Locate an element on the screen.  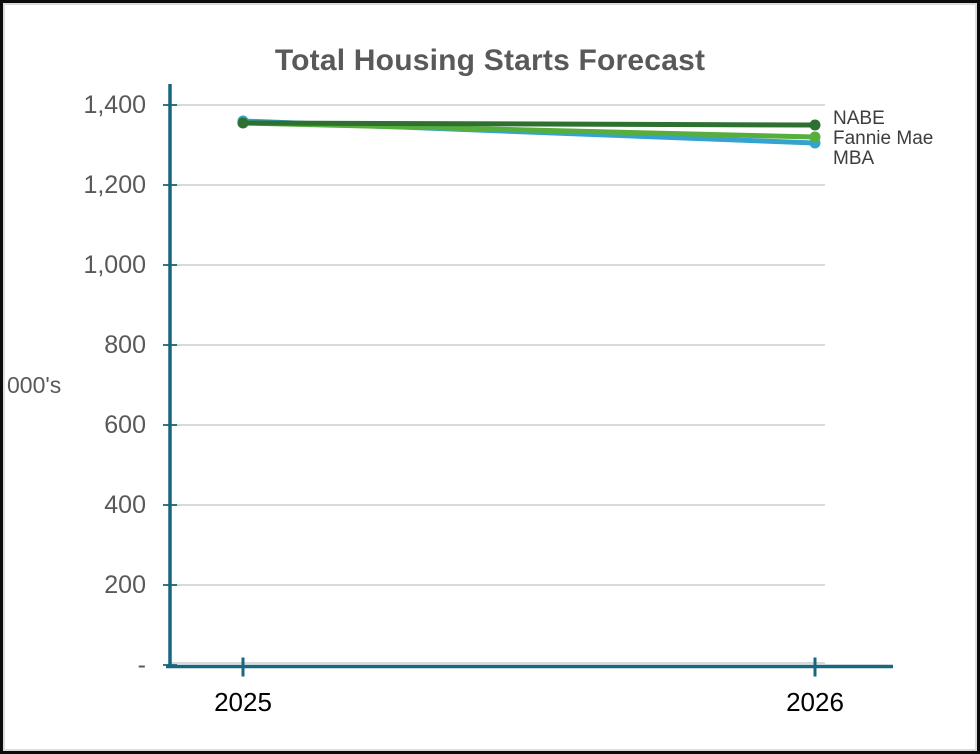
chart-title: Total Housing Starts Forecast is located at coordinates (490, 61).